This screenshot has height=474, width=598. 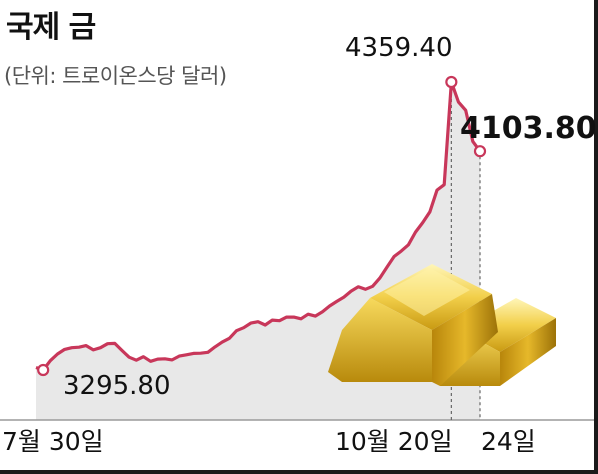 I want to click on gold-bars-illustration, so click(x=442, y=325).